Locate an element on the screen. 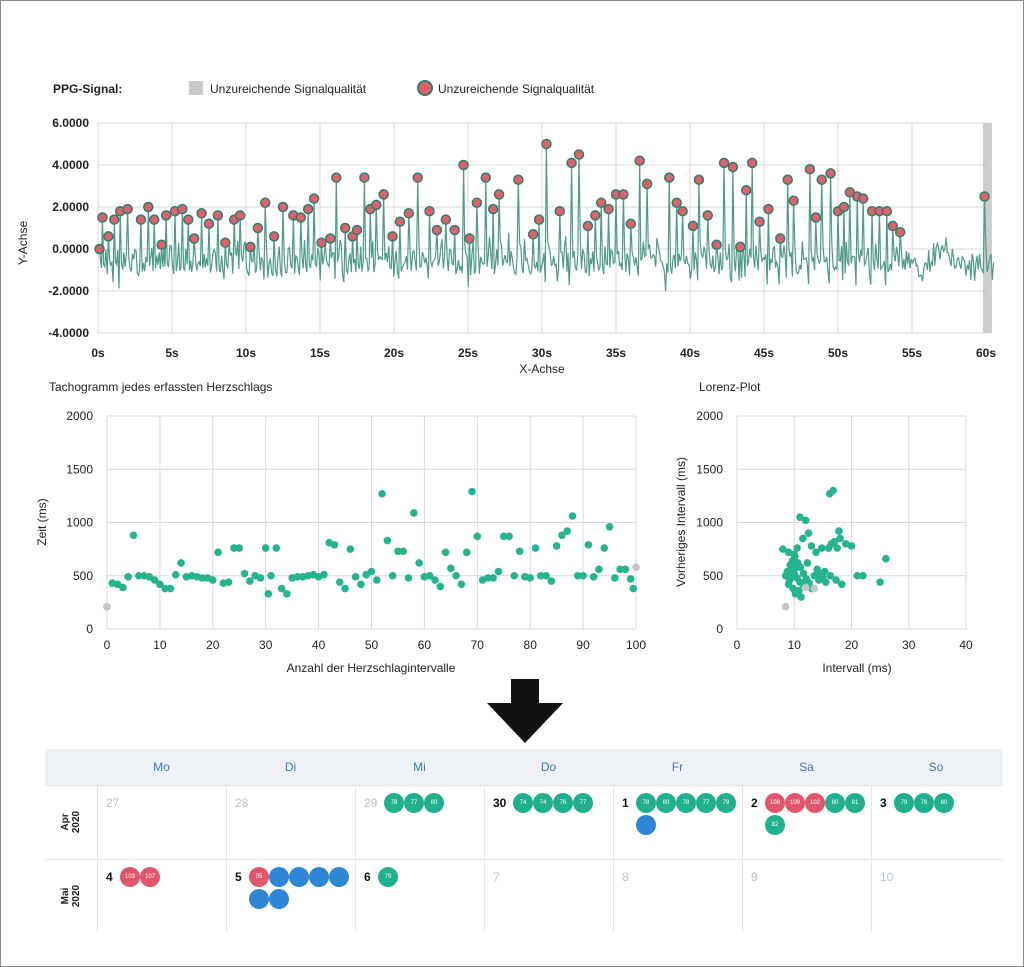  heart-rate-badge: 81 is located at coordinates (855, 803).